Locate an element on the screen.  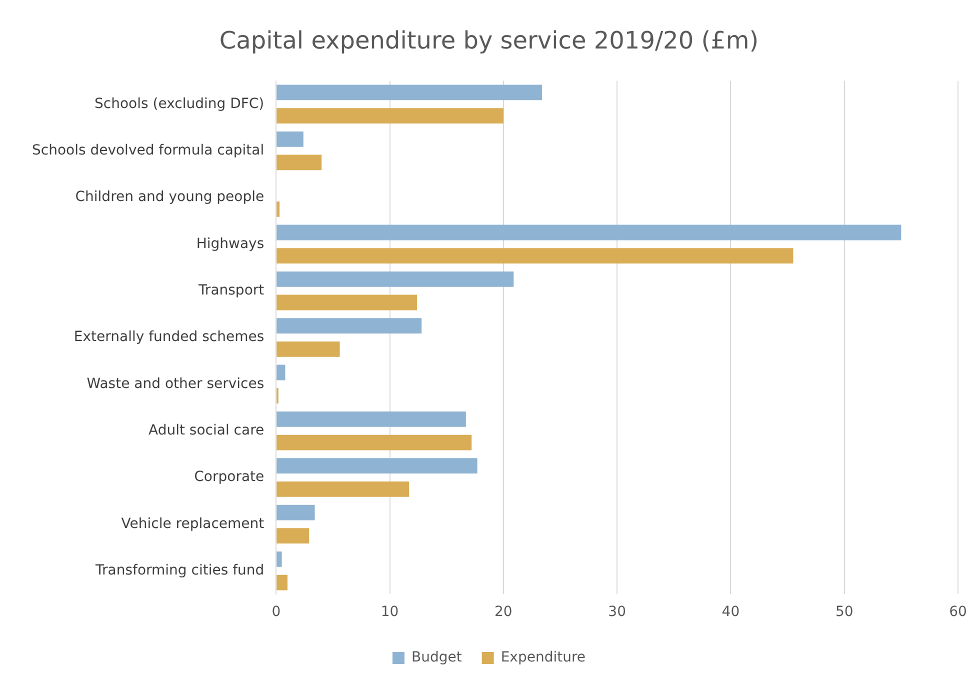
x-tick-label: 50 is located at coordinates (844, 612).